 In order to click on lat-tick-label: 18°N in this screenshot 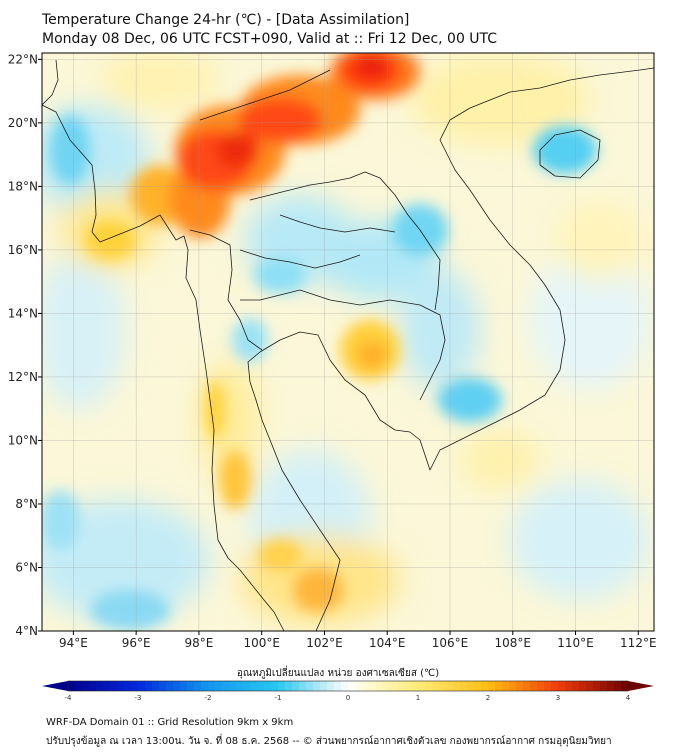, I will do `click(23, 186)`.